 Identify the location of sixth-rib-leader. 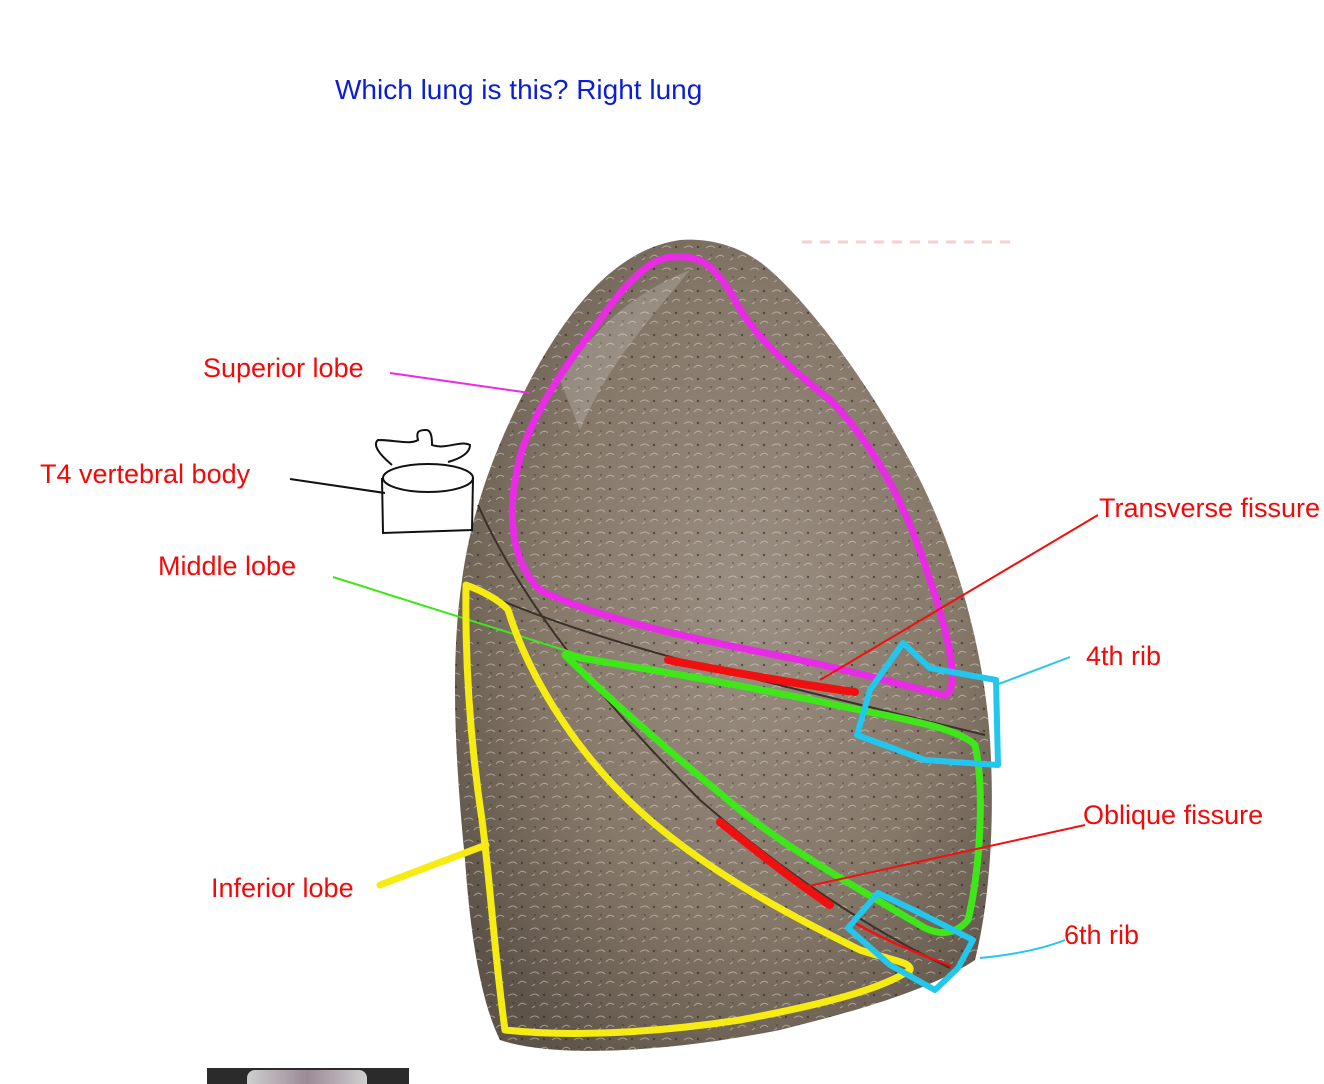
(1022, 949).